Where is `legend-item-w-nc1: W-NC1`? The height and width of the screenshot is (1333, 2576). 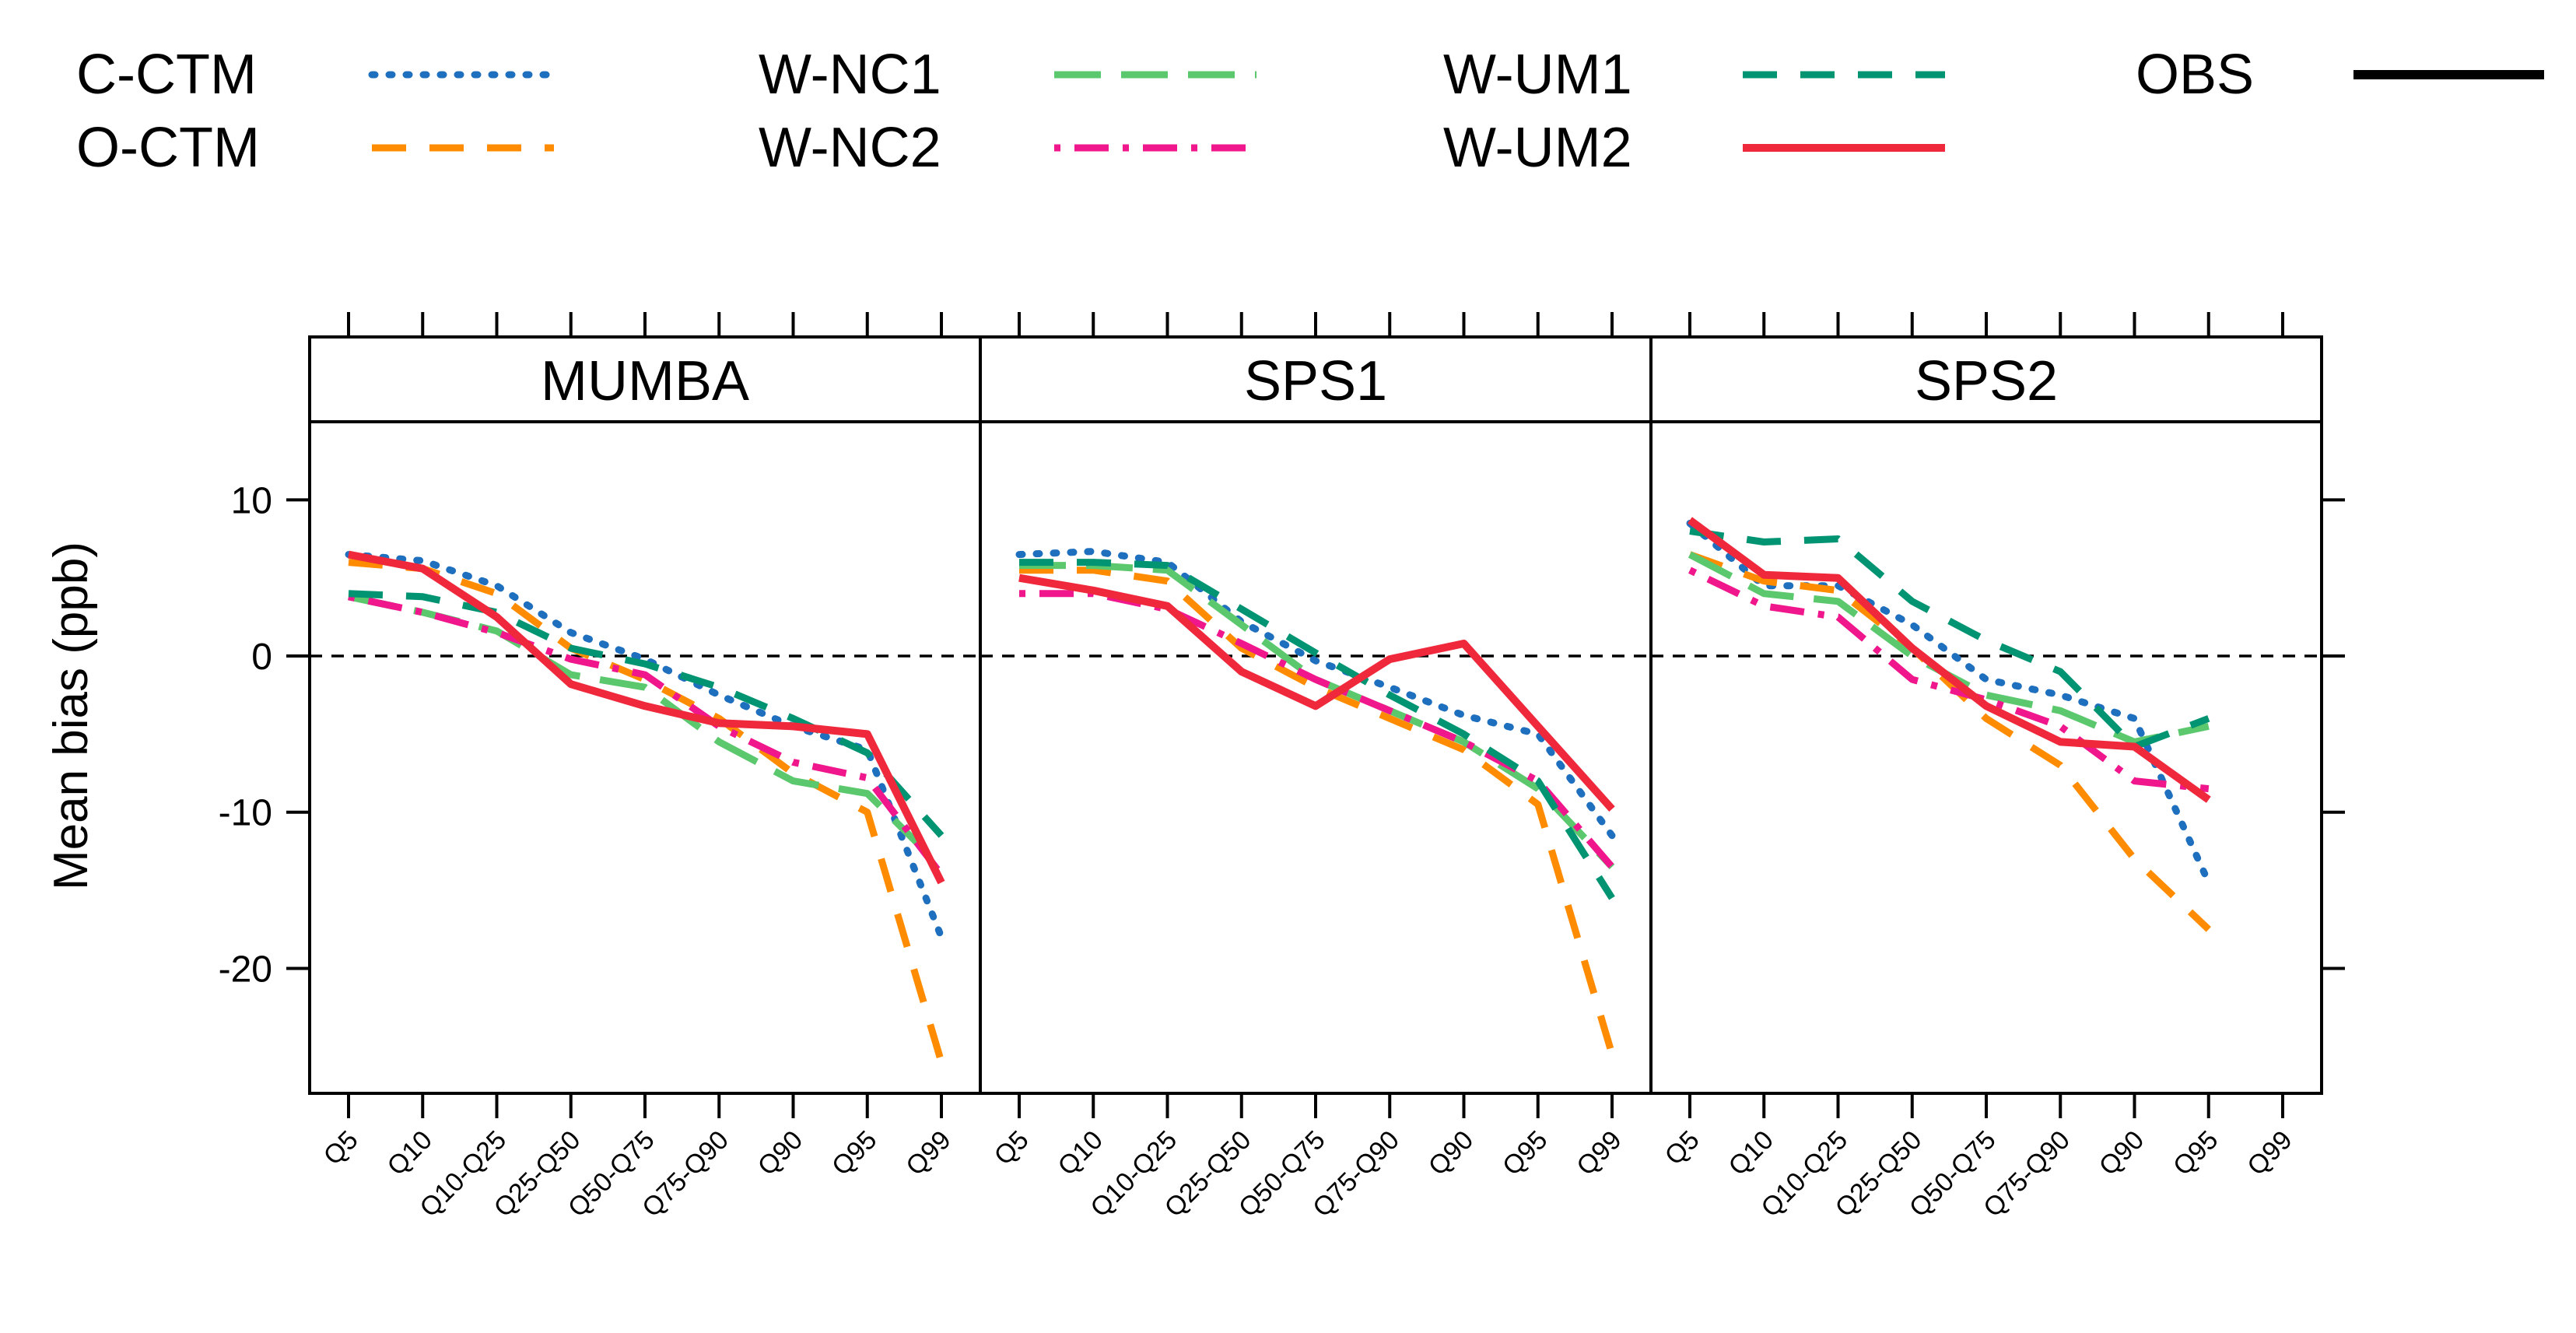
legend-item-w-nc1: W-NC1 is located at coordinates (1008, 75).